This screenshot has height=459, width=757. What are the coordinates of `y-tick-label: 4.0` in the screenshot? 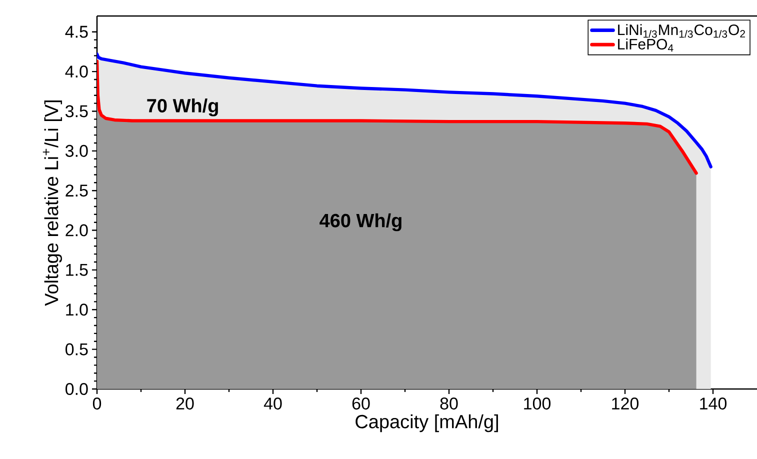 It's located at (76, 72).